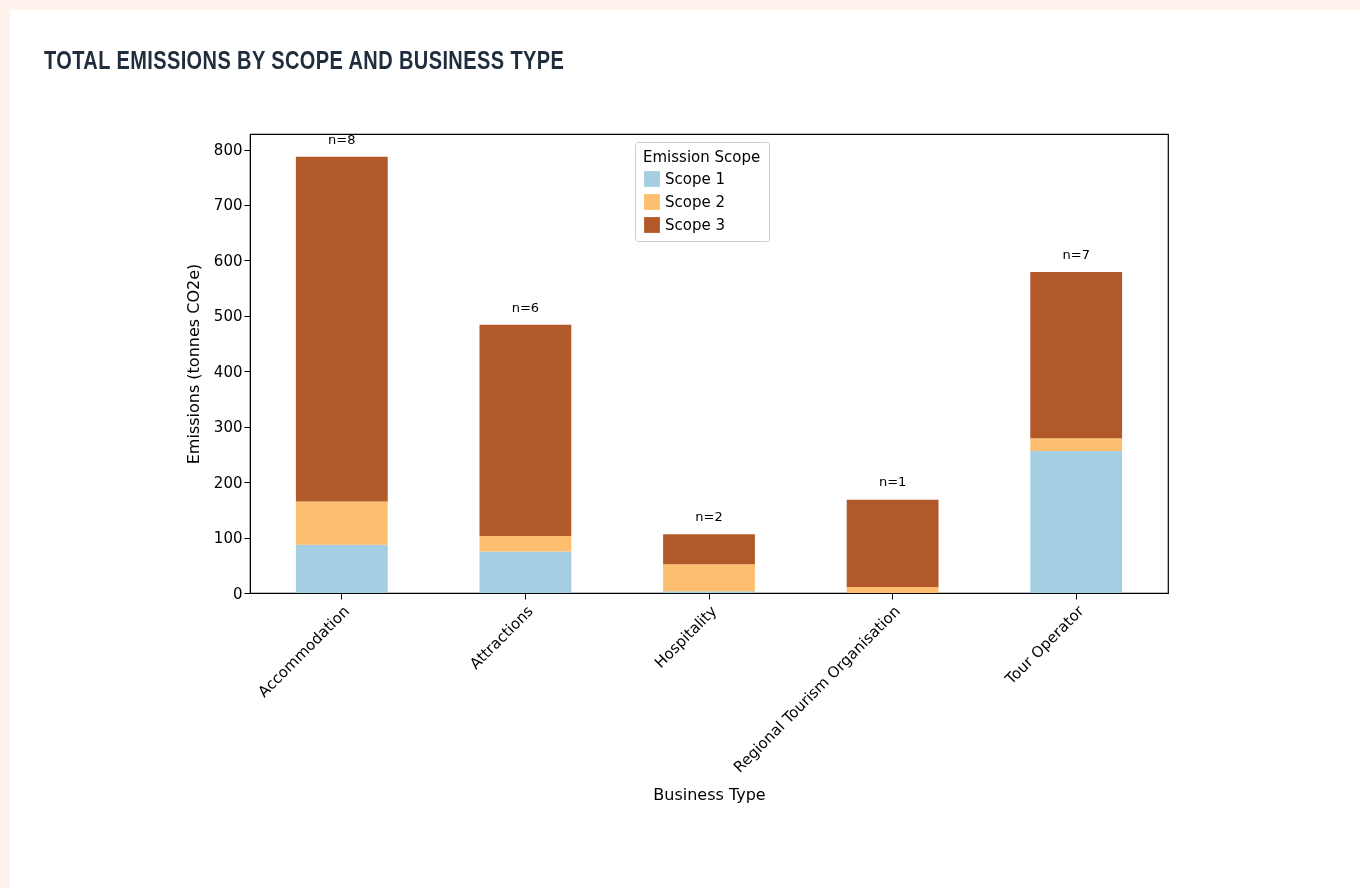  I want to click on y-tick-label: 0, so click(237, 593).